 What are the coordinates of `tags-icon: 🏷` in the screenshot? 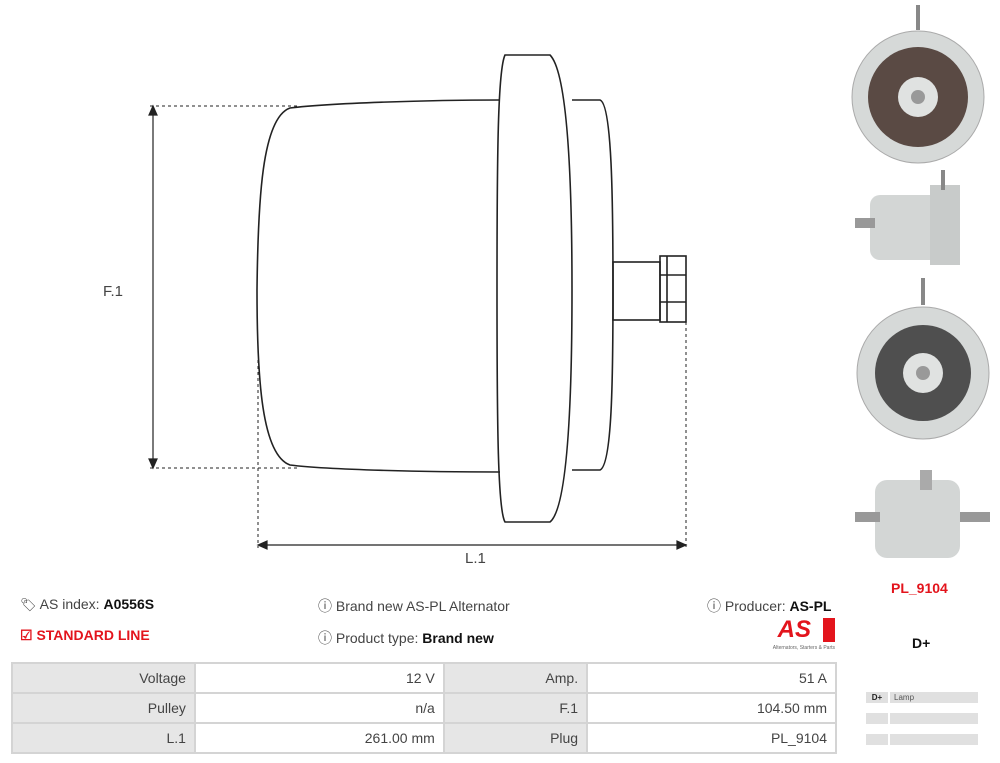 It's located at (28, 604).